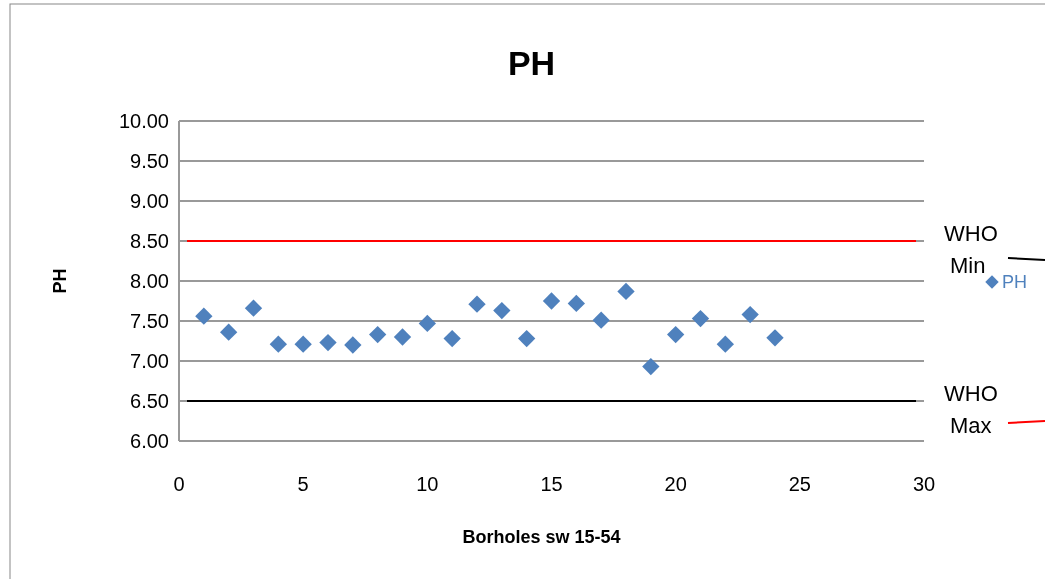 The width and height of the screenshot is (1045, 579). Describe the element at coordinates (149, 241) in the screenshot. I see `y-tick-label: 8.50` at that location.